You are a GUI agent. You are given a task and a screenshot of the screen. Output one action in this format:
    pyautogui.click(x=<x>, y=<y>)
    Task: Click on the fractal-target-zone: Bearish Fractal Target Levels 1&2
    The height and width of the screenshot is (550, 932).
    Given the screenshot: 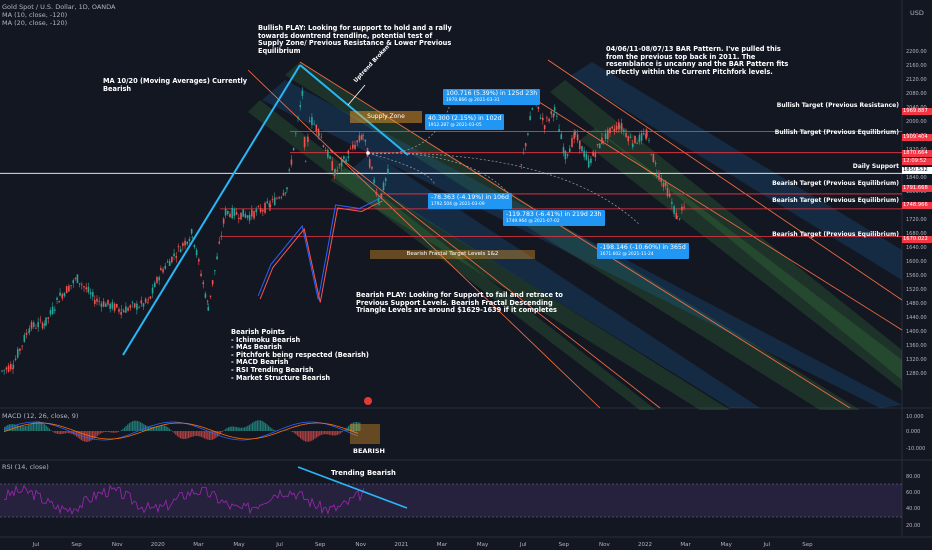 What is the action you would take?
    pyautogui.click(x=452, y=254)
    